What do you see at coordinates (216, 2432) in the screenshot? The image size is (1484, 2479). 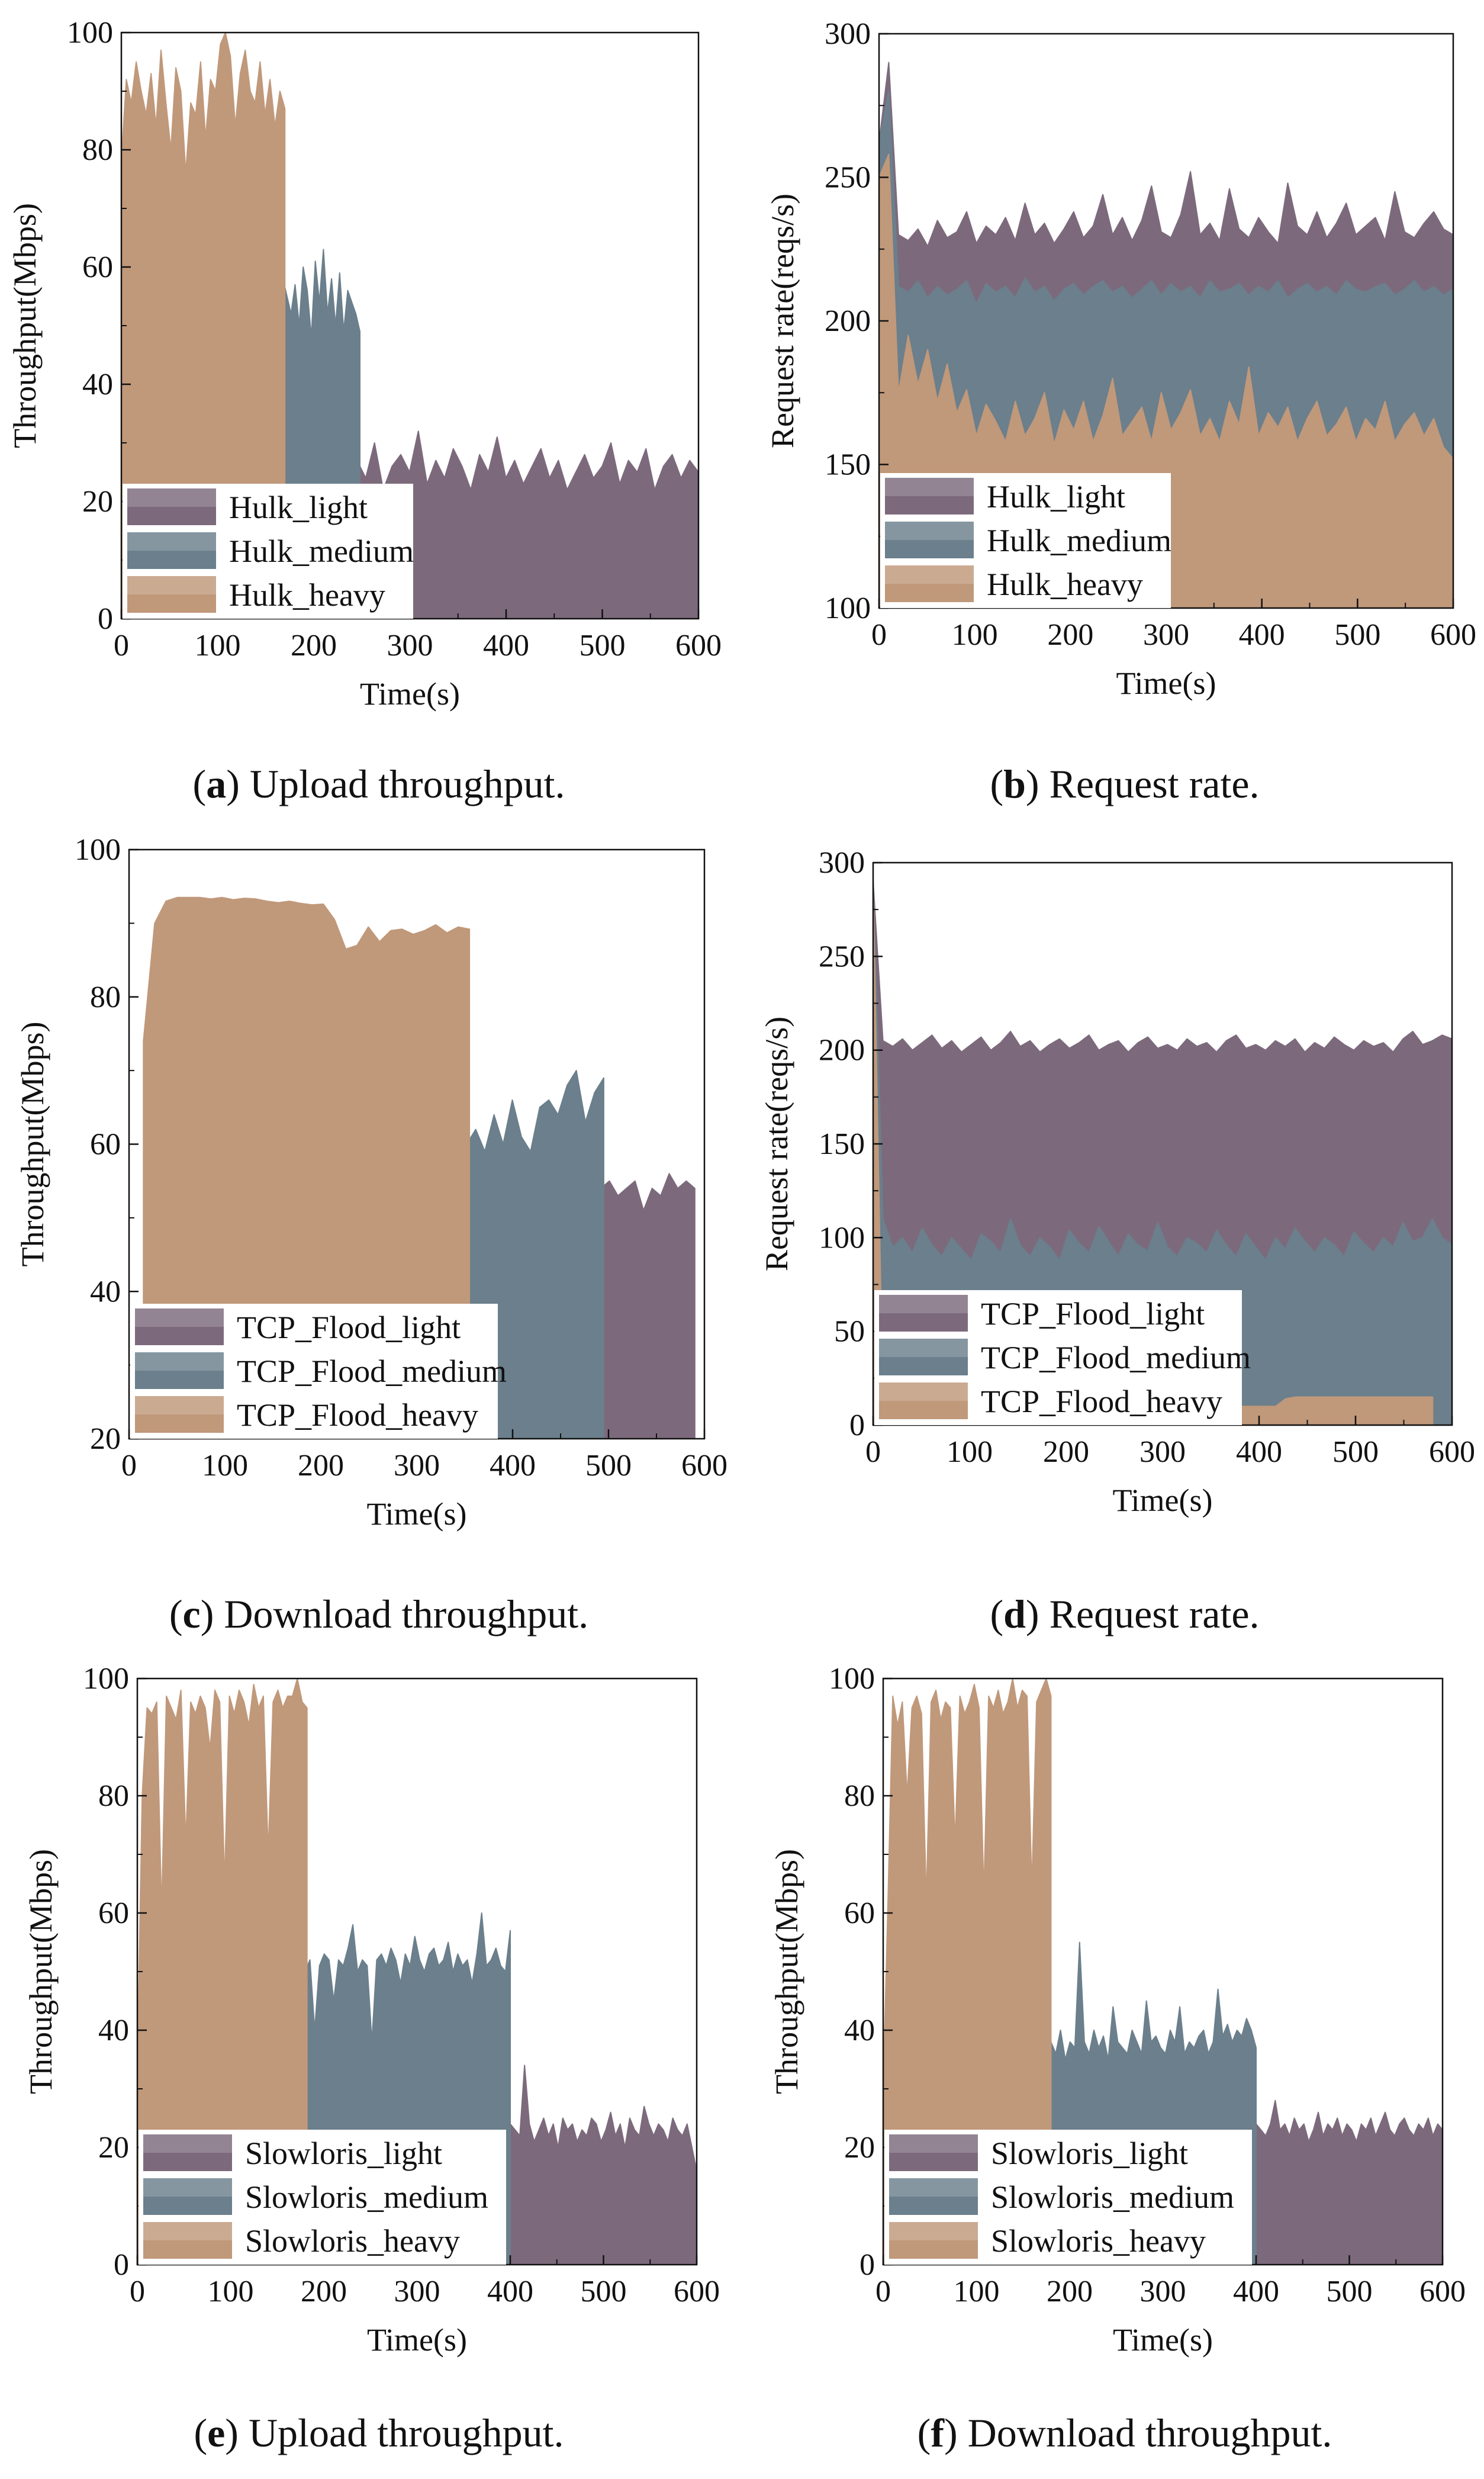 I see `caption-letter: e` at bounding box center [216, 2432].